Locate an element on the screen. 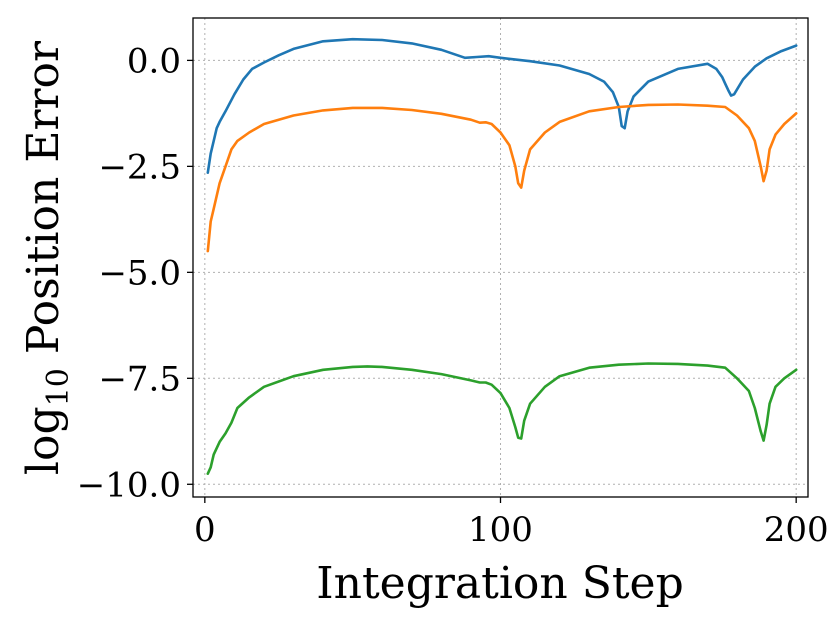 Image resolution: width=830 pixels, height=623 pixels. y-axis-label-log: log is located at coordinates (43, 440).